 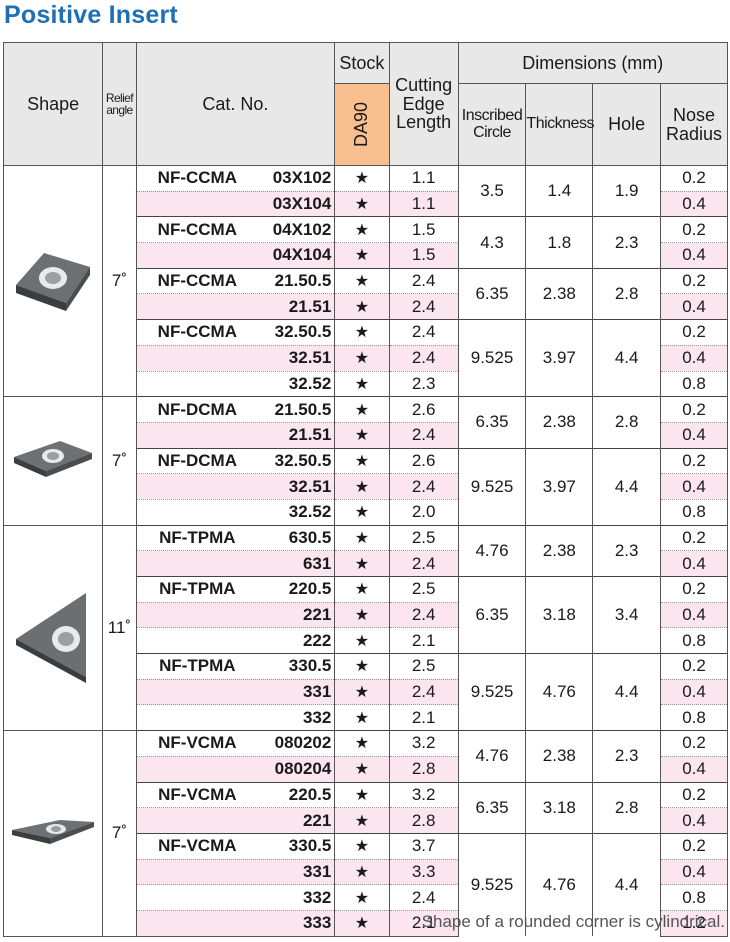 What do you see at coordinates (627, 884) in the screenshot?
I see `hole: 4.4` at bounding box center [627, 884].